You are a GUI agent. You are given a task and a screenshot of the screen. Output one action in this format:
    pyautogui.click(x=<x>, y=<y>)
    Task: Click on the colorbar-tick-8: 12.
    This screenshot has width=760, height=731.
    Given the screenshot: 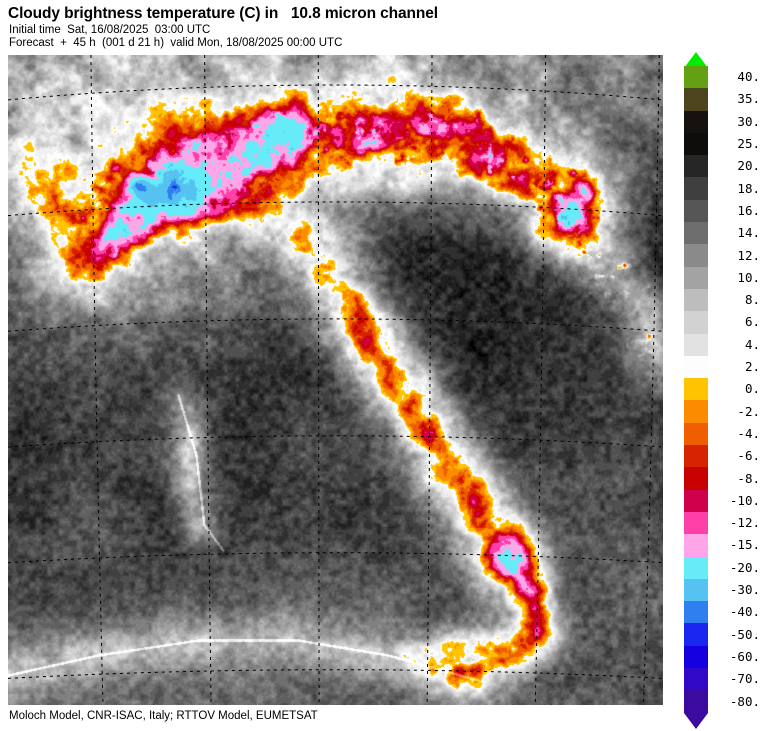 What is the action you would take?
    pyautogui.click(x=748, y=255)
    